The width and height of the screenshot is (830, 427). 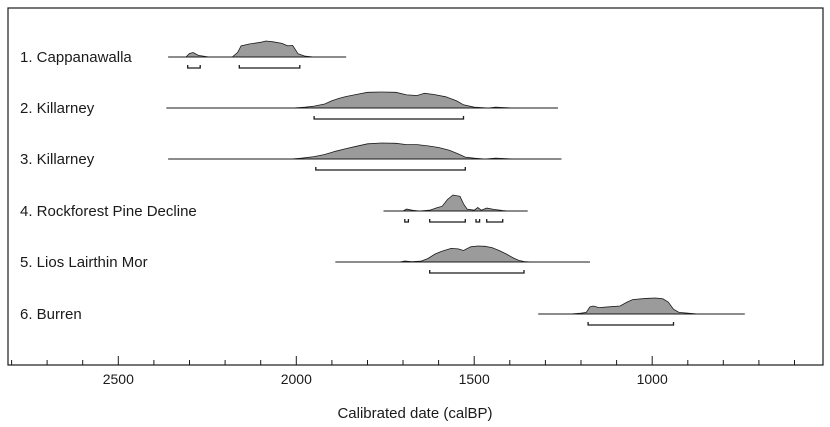 What do you see at coordinates (274, 208) in the screenshot?
I see `series-row: 4. Rockforest Pine Decline` at bounding box center [274, 208].